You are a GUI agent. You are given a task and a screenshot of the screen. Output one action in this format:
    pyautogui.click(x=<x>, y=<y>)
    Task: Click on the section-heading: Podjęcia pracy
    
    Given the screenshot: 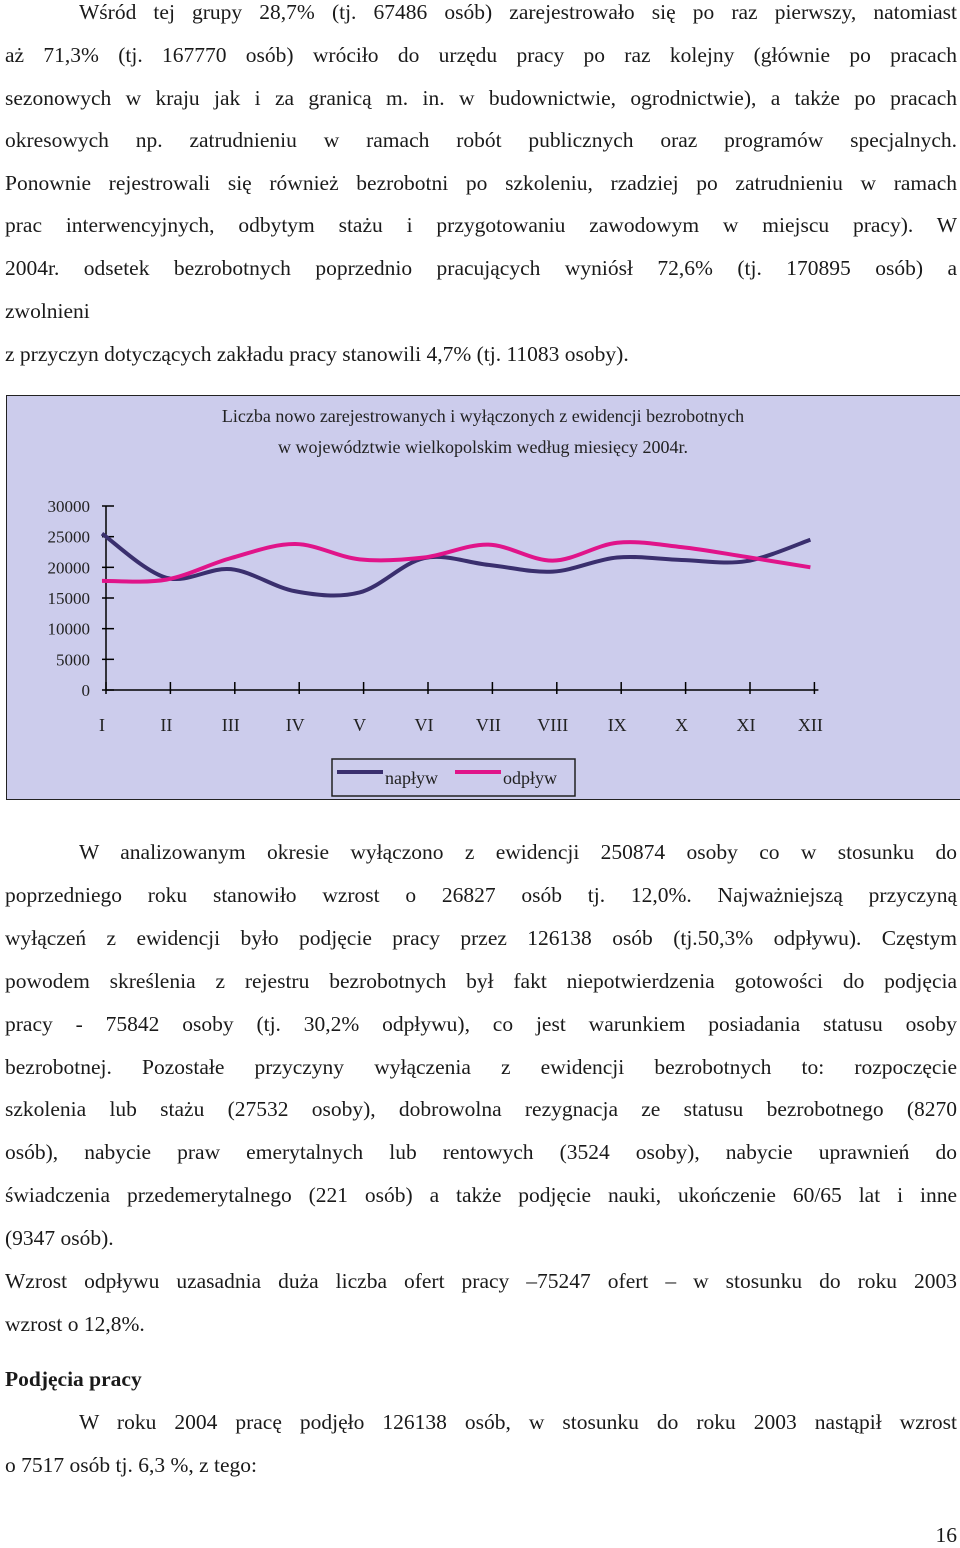 What is the action you would take?
    pyautogui.click(x=73, y=1379)
    